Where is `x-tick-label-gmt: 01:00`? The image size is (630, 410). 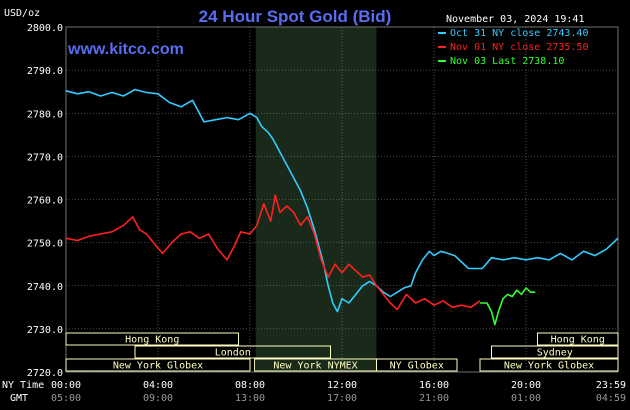 x-tick-label-gmt: 01:00 is located at coordinates (526, 398).